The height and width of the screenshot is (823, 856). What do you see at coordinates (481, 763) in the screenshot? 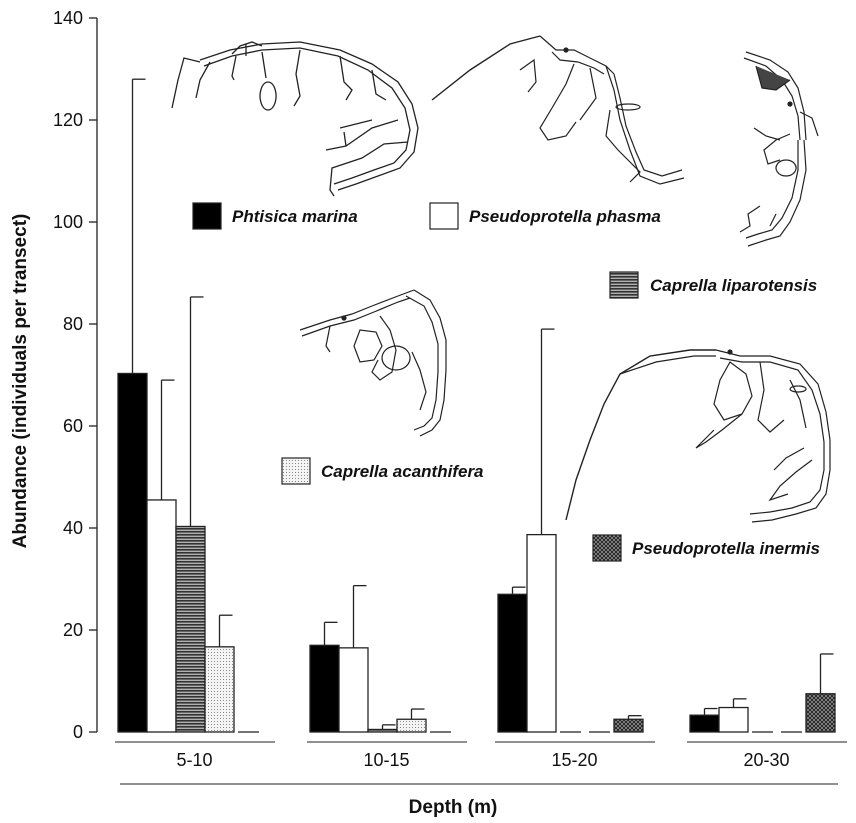
I see `x-axis: 5-10 10-15 15-20 20-30` at bounding box center [481, 763].